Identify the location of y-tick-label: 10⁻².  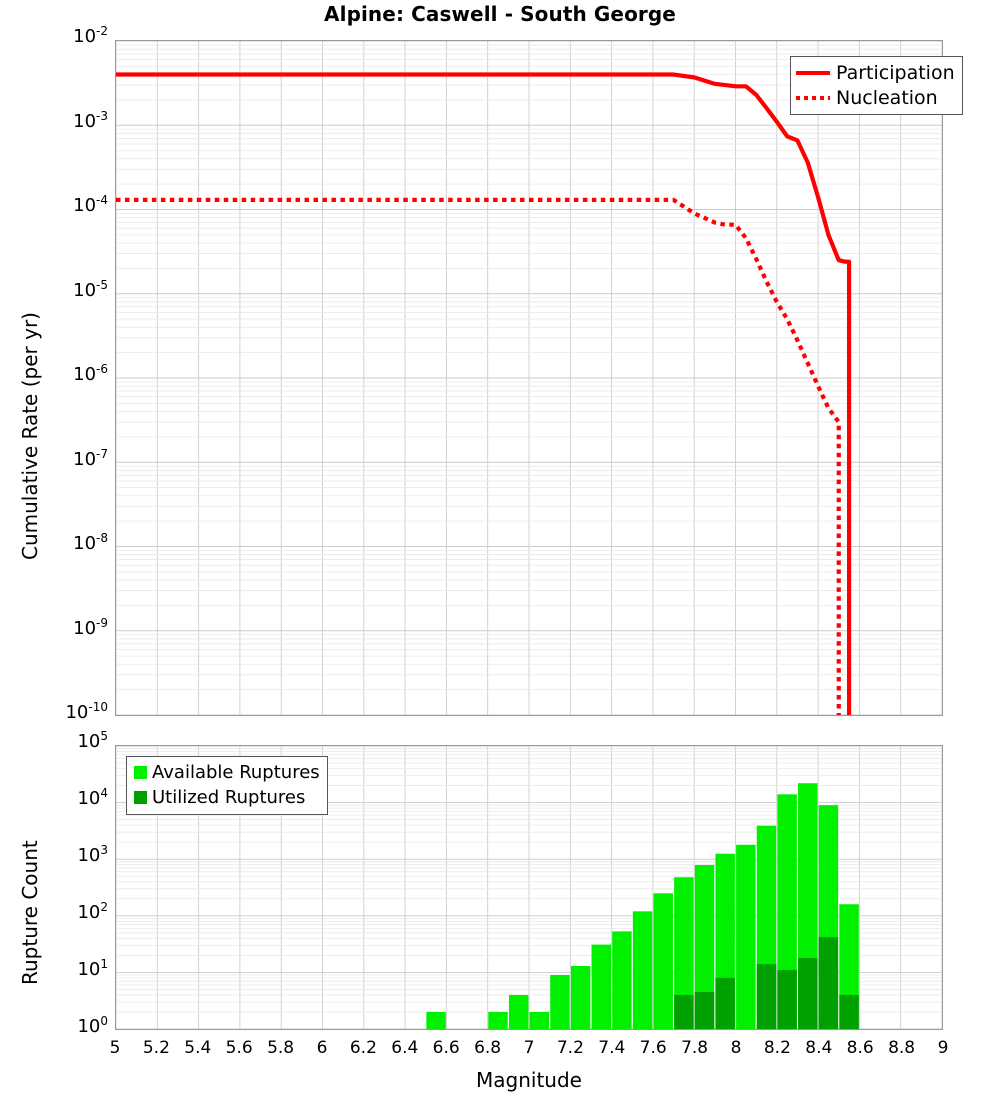
(90, 35).